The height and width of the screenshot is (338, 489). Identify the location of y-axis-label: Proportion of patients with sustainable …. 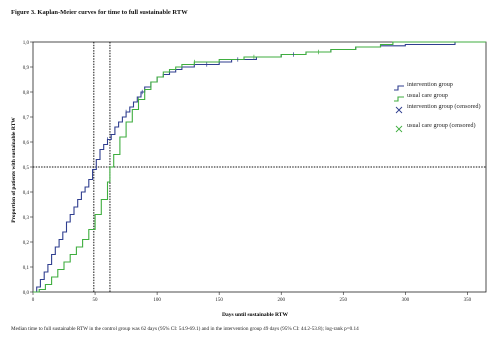
(14, 170).